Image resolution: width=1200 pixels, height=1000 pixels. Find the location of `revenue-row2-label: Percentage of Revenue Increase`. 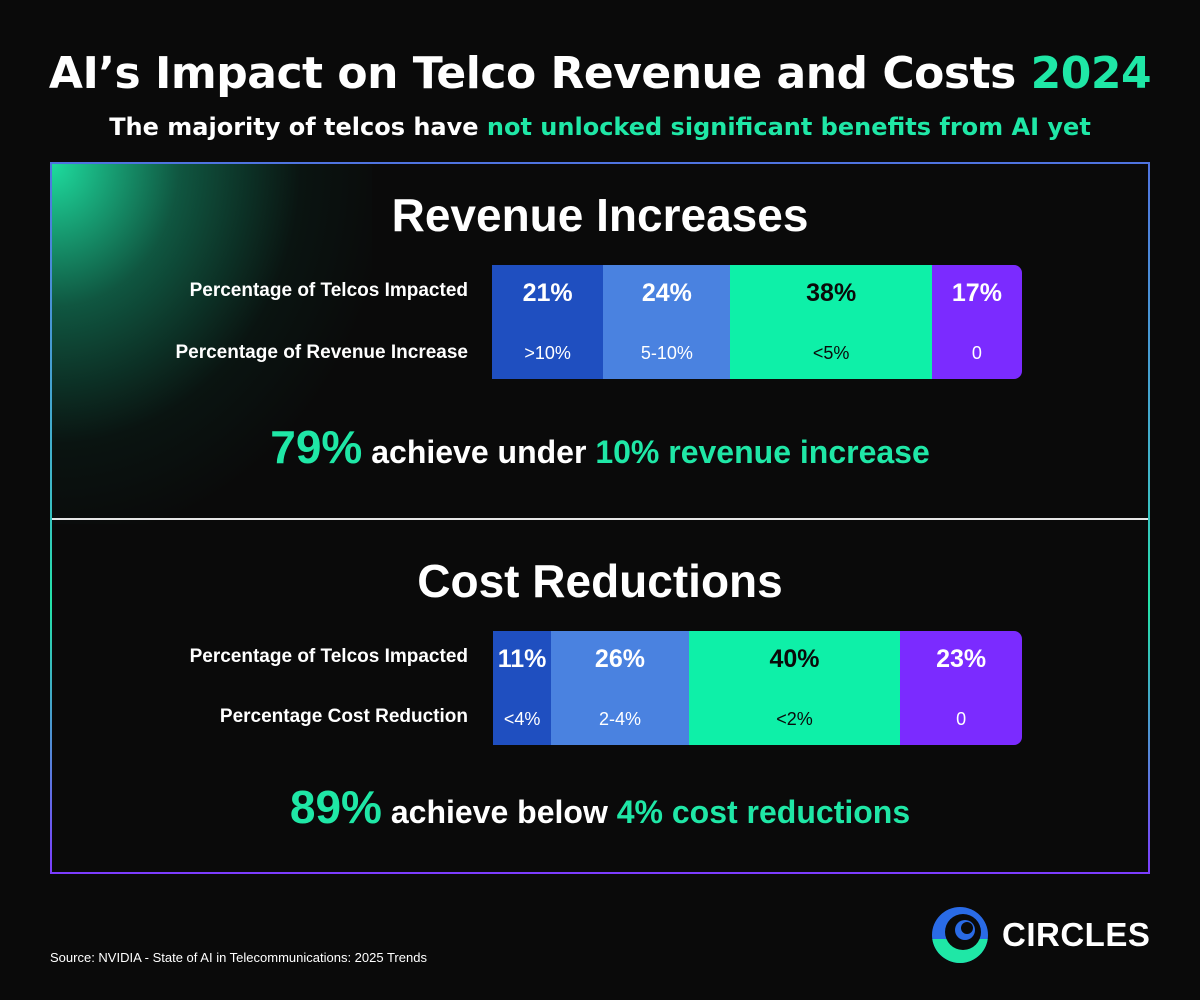

revenue-row2-label: Percentage of Revenue Increase is located at coordinates (321, 352).